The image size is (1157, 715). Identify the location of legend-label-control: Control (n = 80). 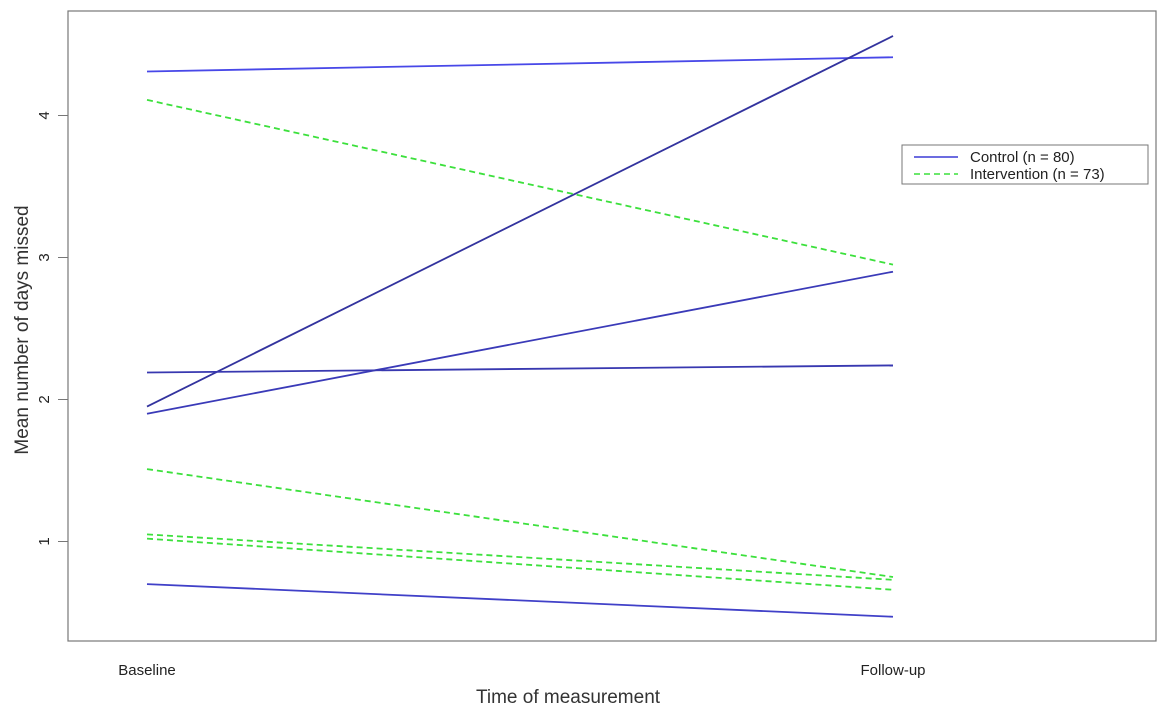
(1022, 157).